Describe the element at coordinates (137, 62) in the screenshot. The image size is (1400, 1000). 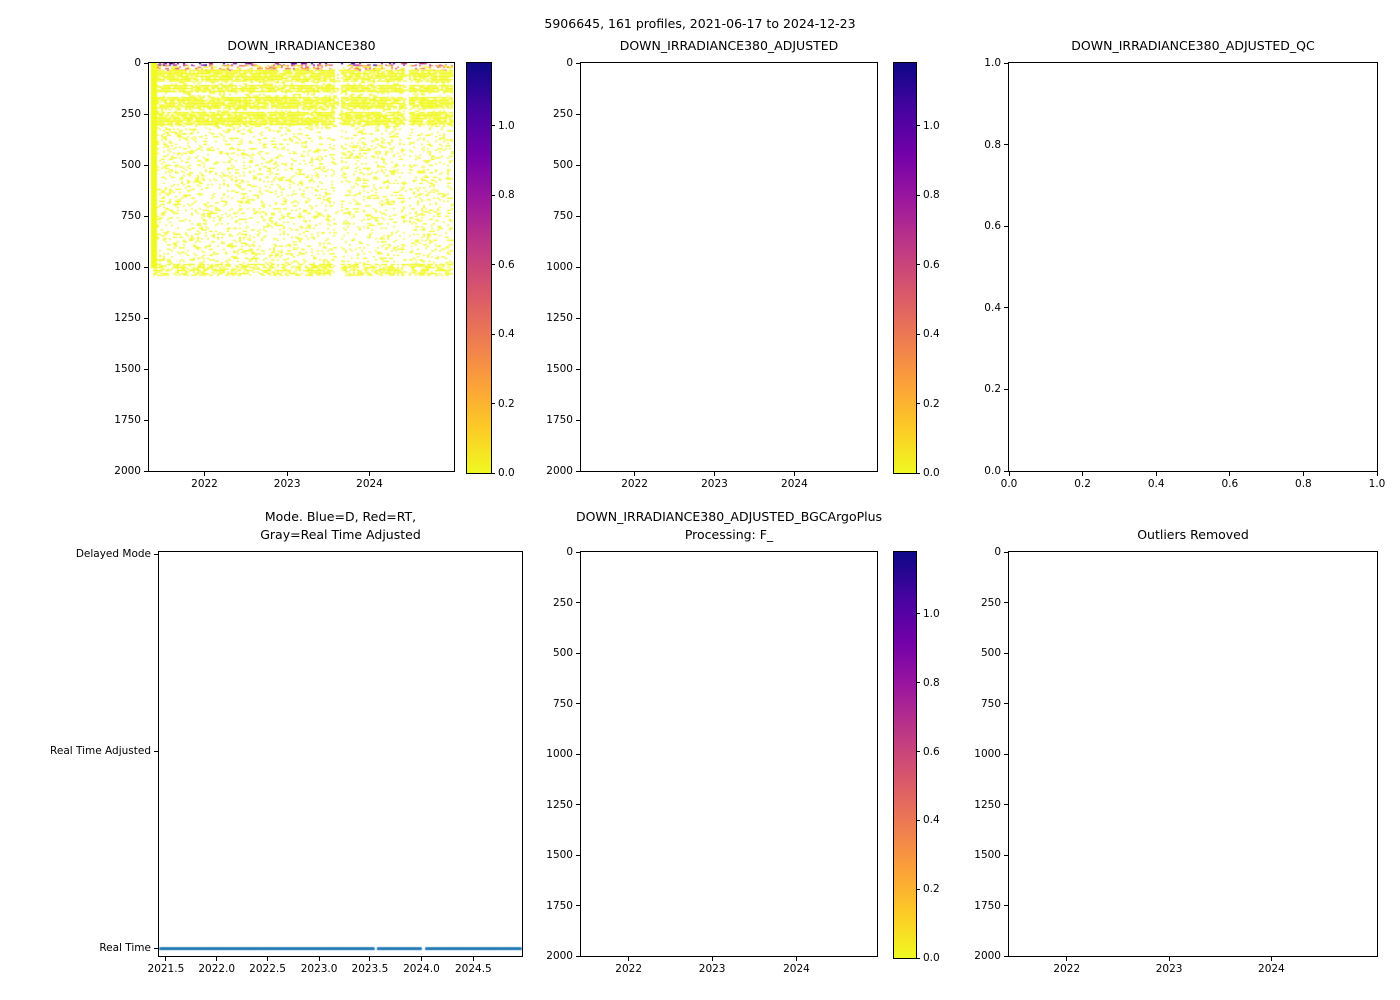
I see `y-tick-label: 0` at that location.